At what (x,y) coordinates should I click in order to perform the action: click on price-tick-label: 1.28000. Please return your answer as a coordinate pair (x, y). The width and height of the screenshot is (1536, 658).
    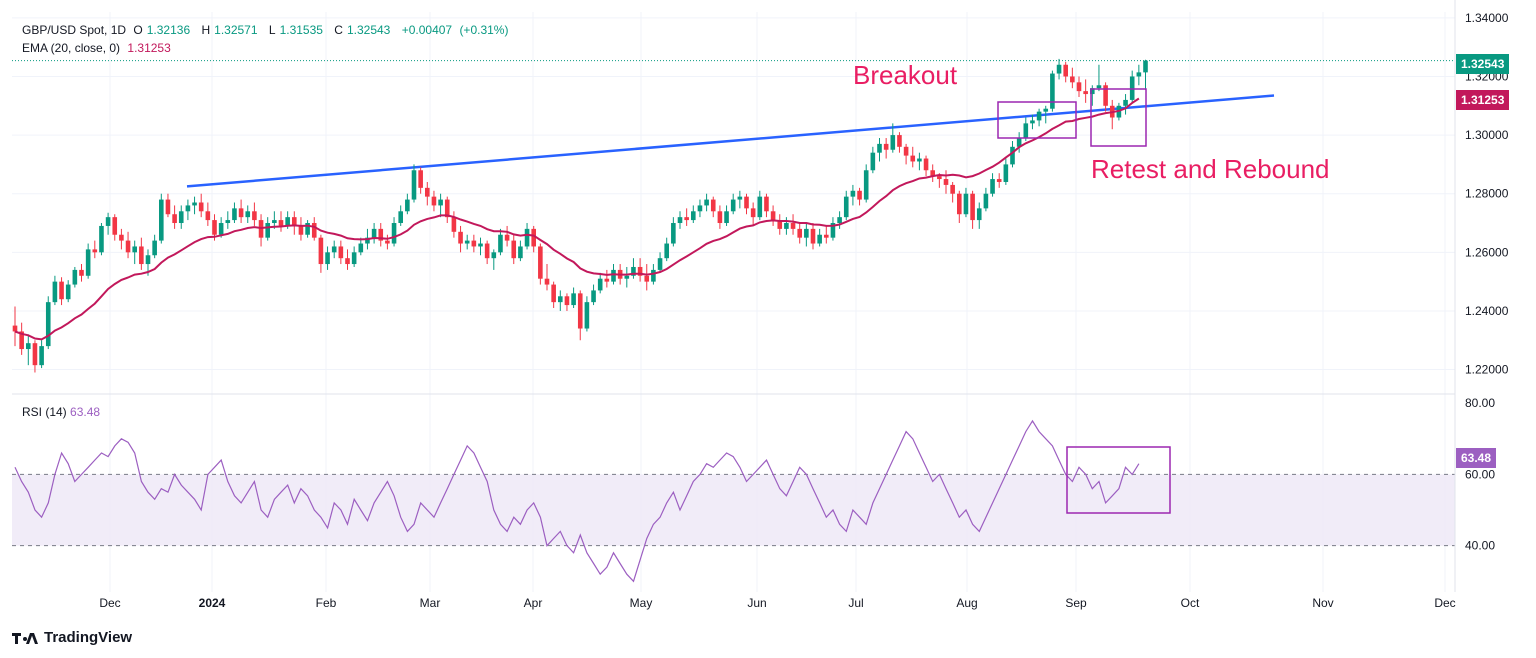
    Looking at the image, I should click on (1487, 194).